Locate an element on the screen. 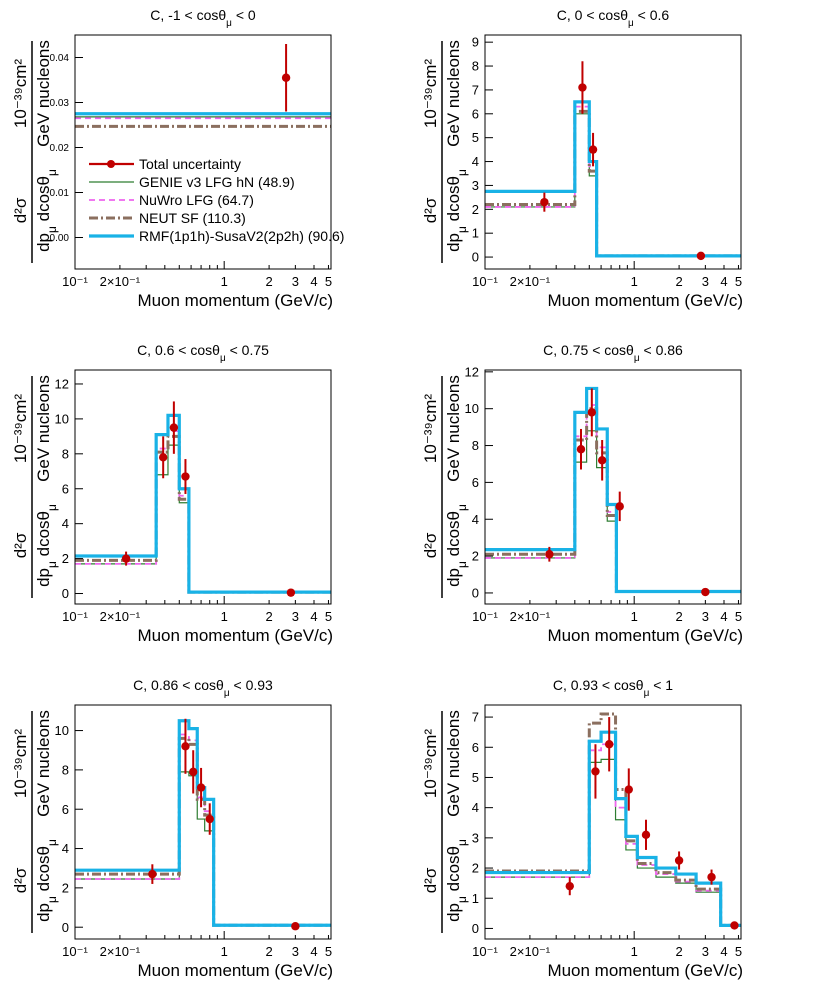 Image resolution: width=814 pixels, height=986 pixels. legend-label: RMF(1p1h)-SusaV2(2p2h) (90.6) is located at coordinates (241, 236).